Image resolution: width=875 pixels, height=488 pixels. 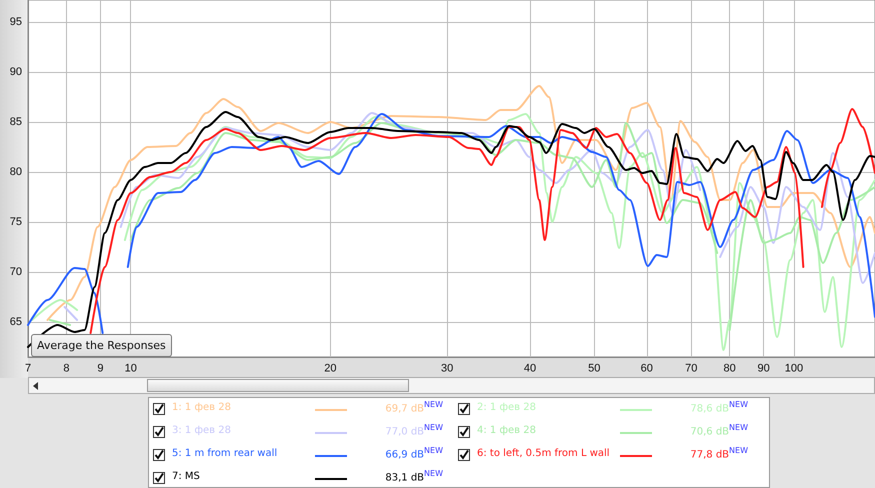 What do you see at coordinates (530, 368) in the screenshot?
I see `x-tick-label: 40` at bounding box center [530, 368].